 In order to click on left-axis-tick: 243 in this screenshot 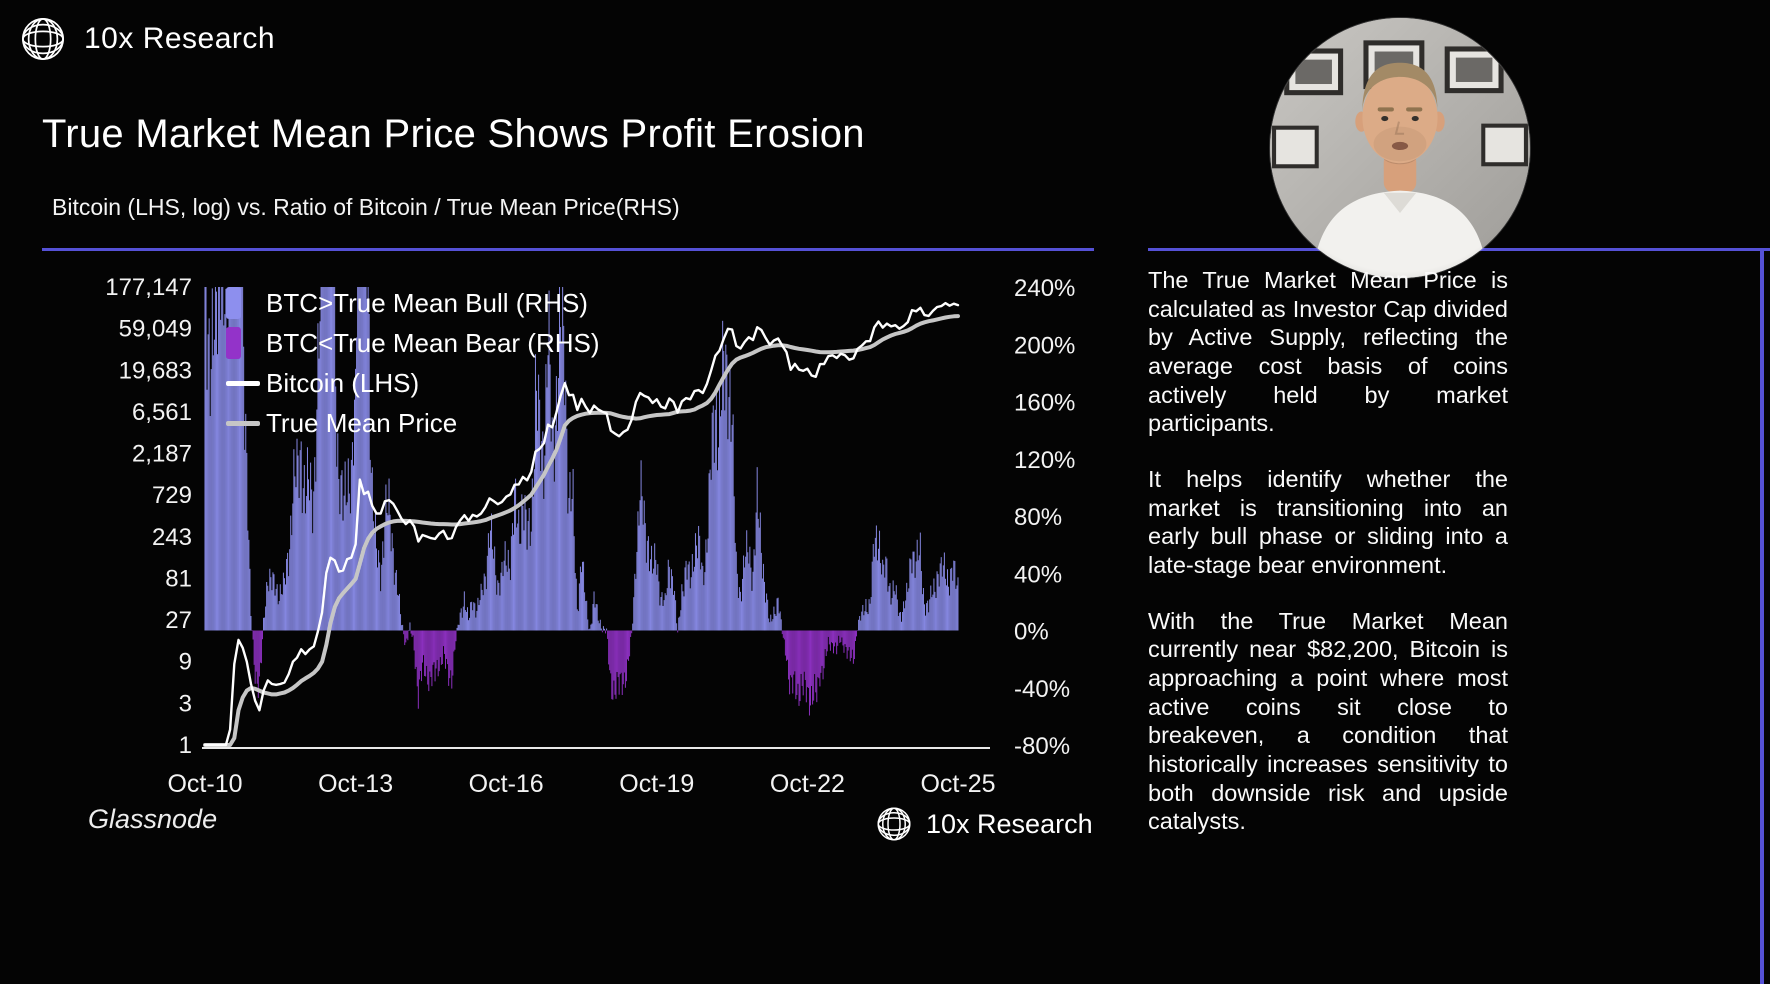, I will do `click(172, 537)`.